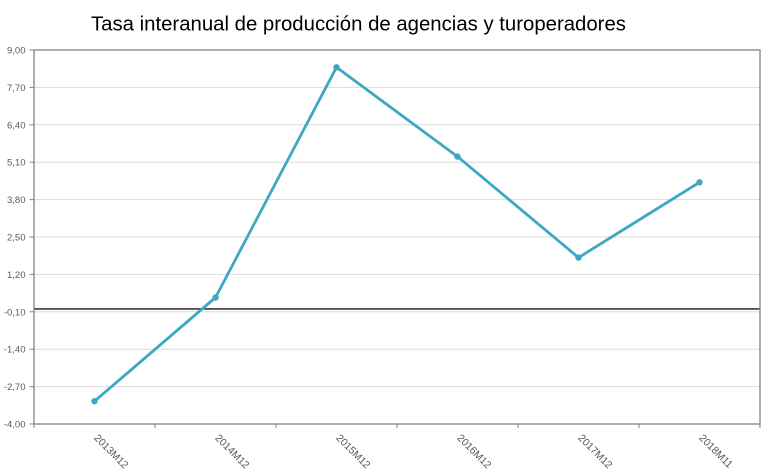  What do you see at coordinates (16, 275) in the screenshot?
I see `svg-text: 1,20` at bounding box center [16, 275].